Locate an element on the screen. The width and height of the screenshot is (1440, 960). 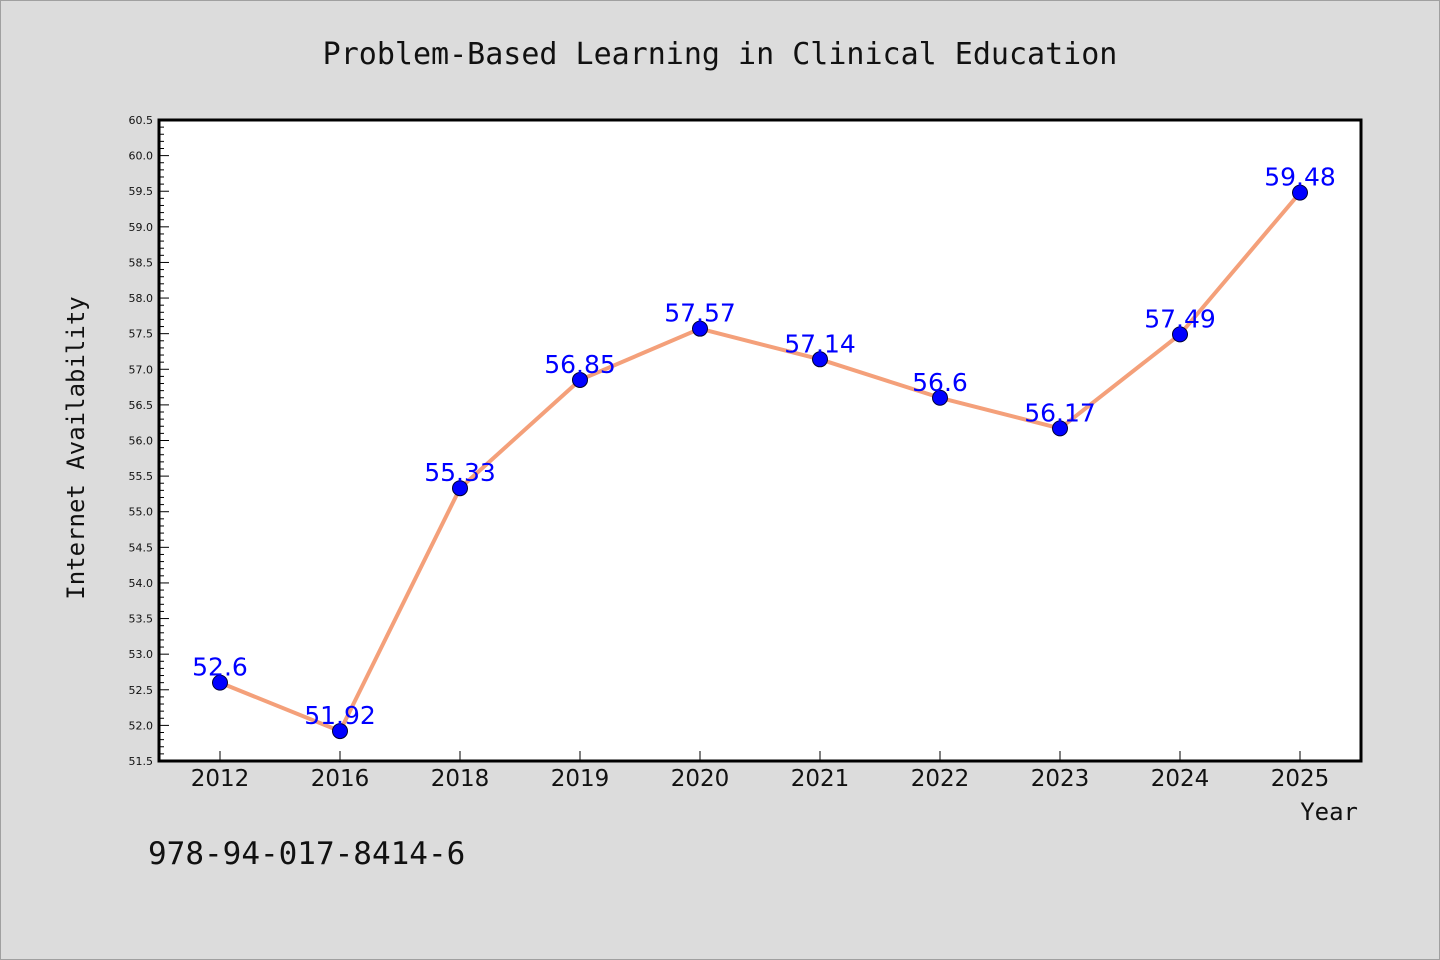
data-label: 56.6 is located at coordinates (940, 382).